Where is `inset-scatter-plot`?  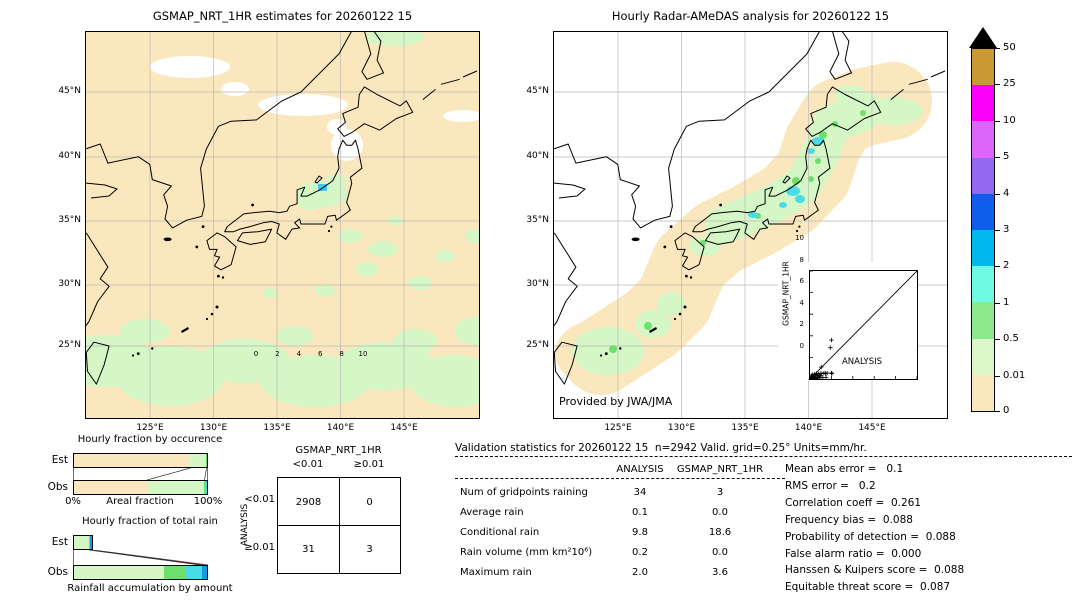 inset-scatter-plot is located at coordinates (863, 325).